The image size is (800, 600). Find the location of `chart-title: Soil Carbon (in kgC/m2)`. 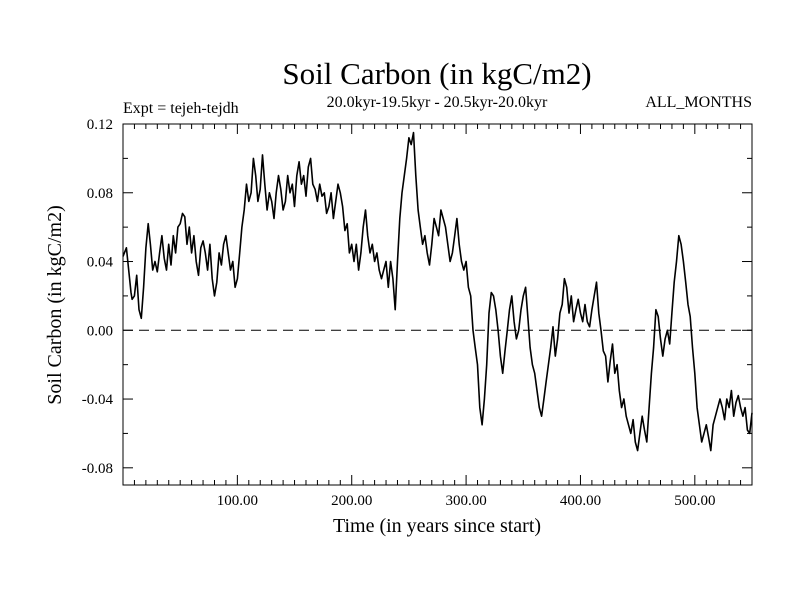

chart-title: Soil Carbon (in kgC/m2) is located at coordinates (436, 73).